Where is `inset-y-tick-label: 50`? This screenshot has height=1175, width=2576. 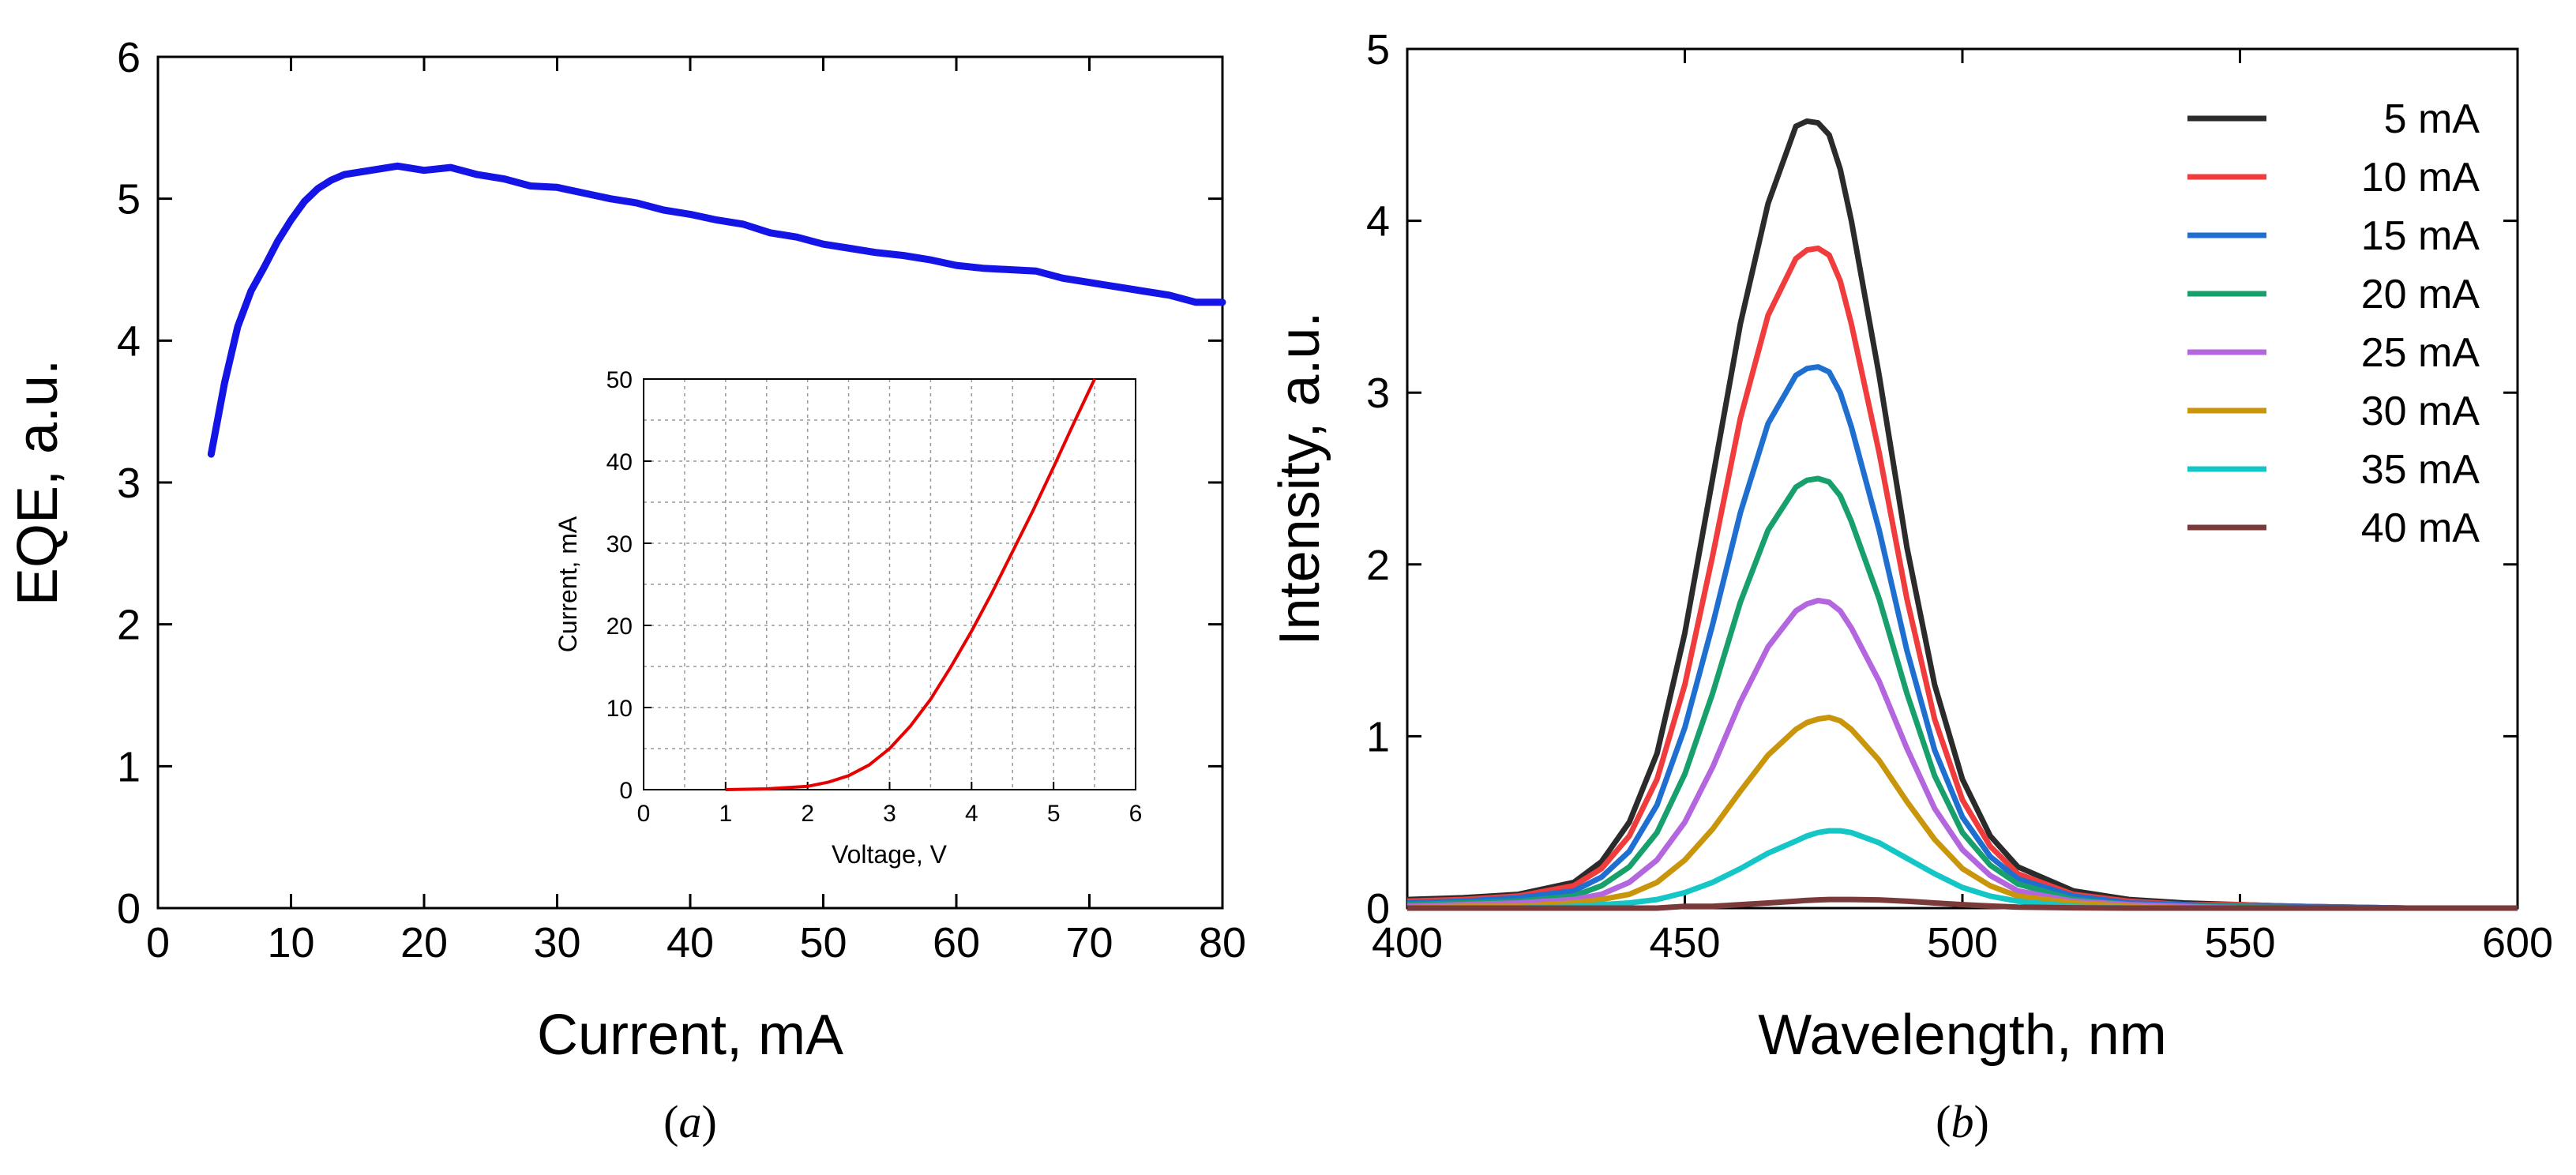
inset-y-tick-label: 50 is located at coordinates (619, 380).